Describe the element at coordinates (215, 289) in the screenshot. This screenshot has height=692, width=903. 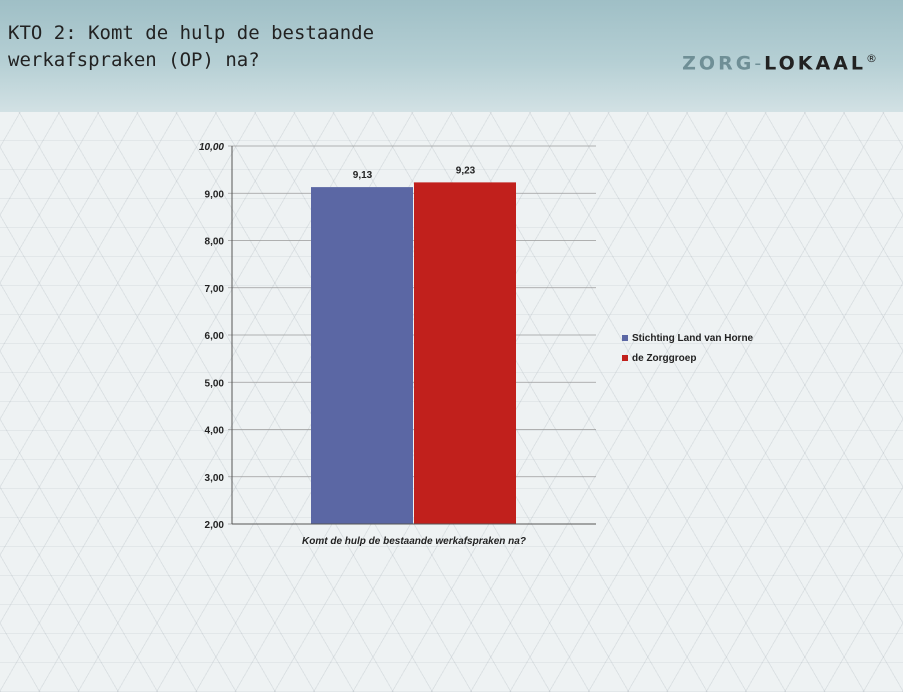
I see `y-tick-label: 7,00` at that location.